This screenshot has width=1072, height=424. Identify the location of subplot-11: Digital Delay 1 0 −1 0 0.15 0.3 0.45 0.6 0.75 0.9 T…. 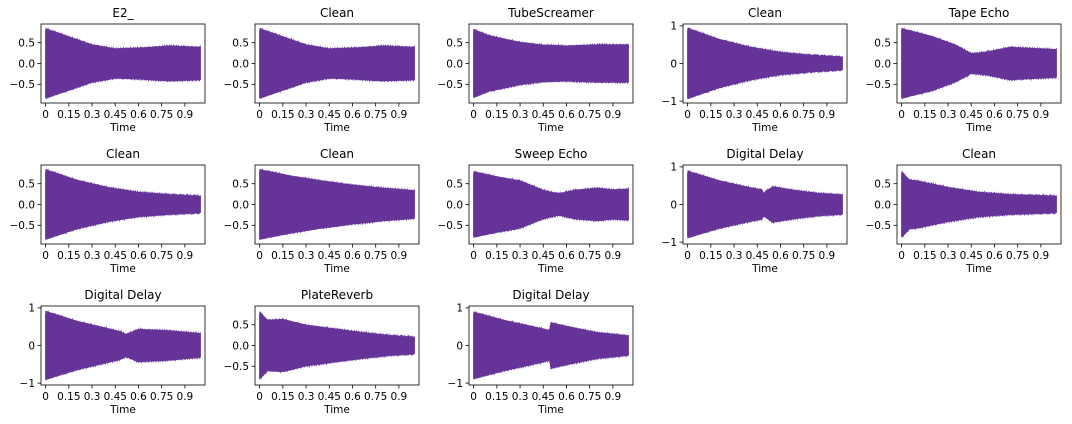
(113, 352).